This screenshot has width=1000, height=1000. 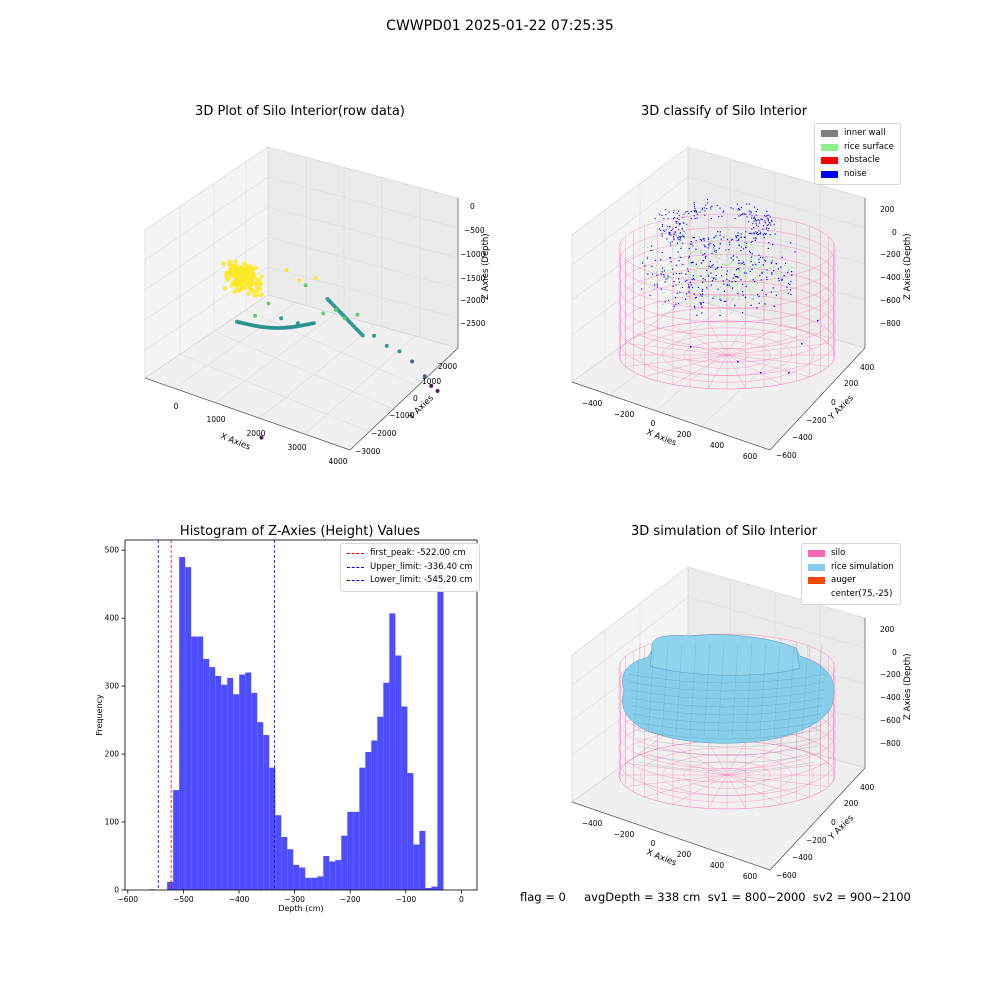 I want to click on wall-ring, so click(x=727, y=301).